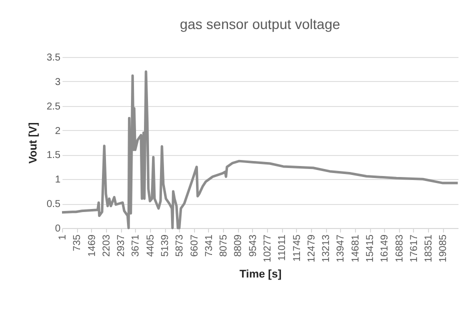 The image size is (474, 332). Describe the element at coordinates (444, 248) in the screenshot. I see `x-tick-label: 19085` at that location.